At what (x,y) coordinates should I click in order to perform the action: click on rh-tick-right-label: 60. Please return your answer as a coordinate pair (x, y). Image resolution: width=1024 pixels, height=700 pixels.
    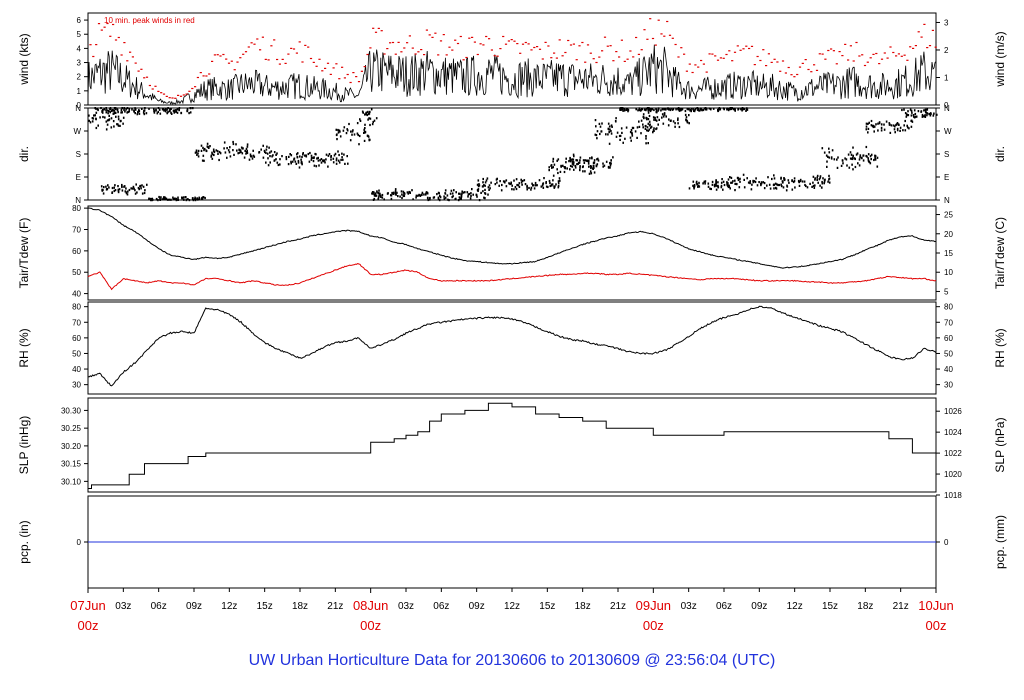
    Looking at the image, I should click on (948, 338).